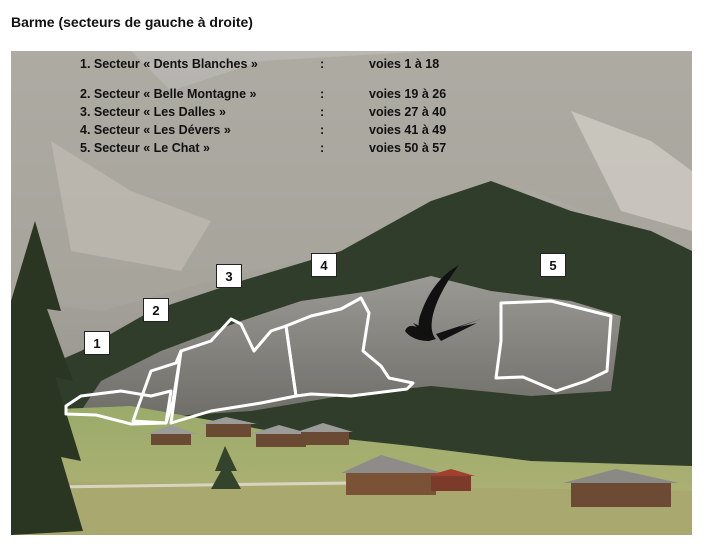 The width and height of the screenshot is (713, 558). I want to click on sector-marker-4: 4, so click(324, 265).